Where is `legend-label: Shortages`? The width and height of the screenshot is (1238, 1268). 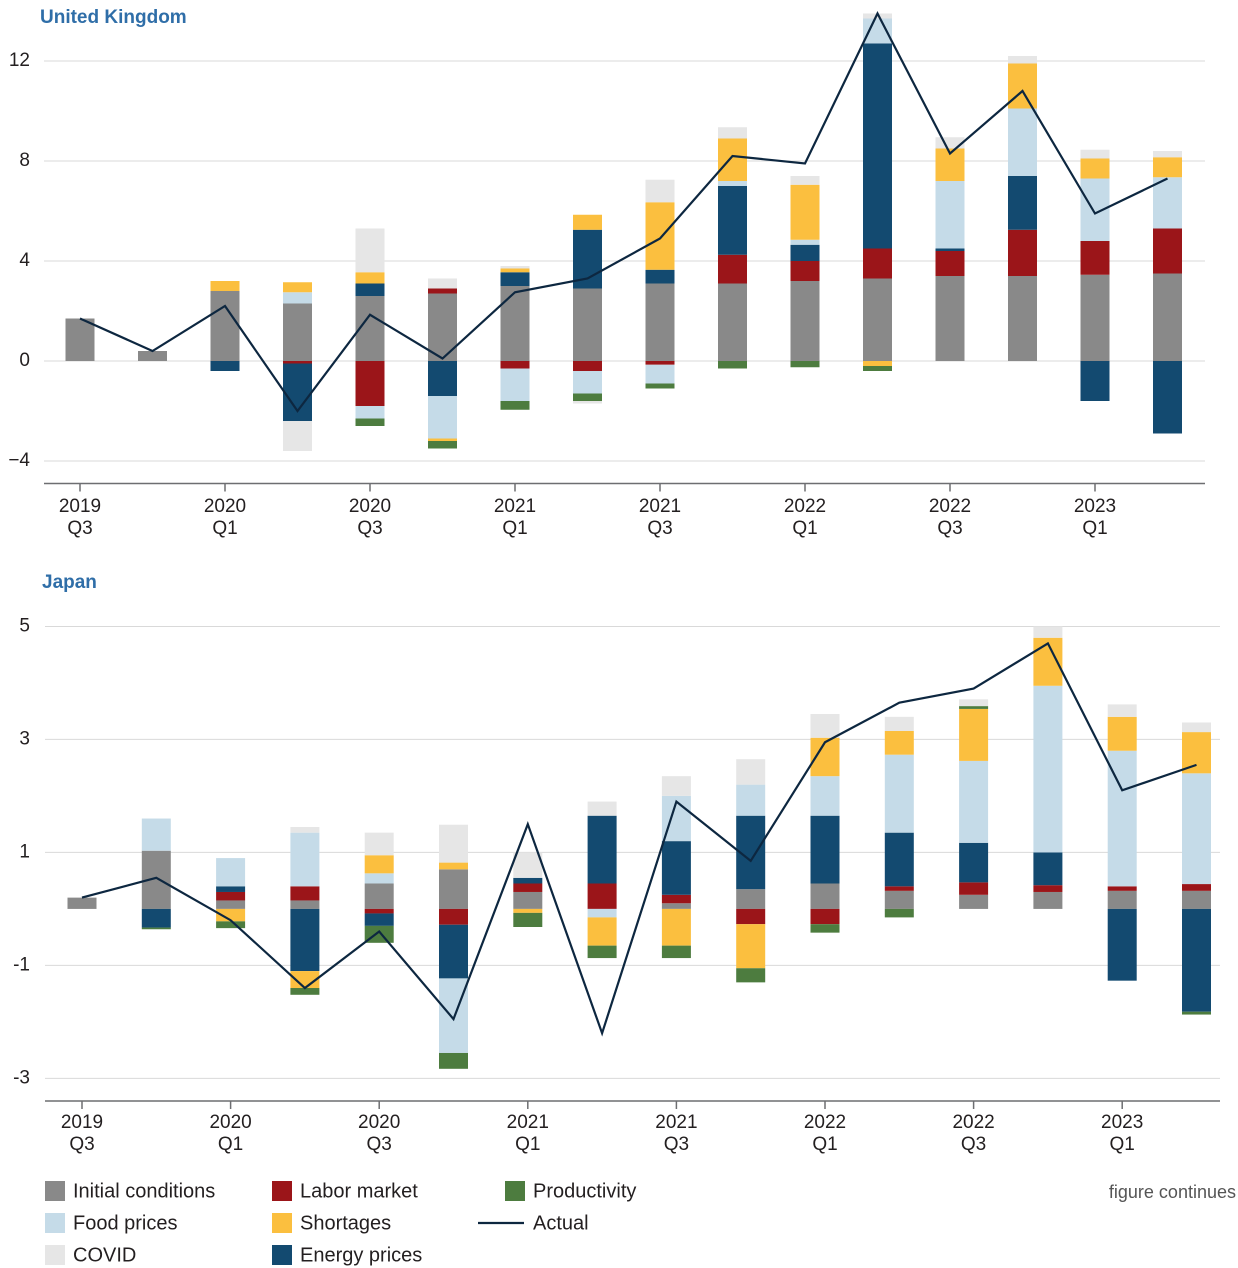
legend-label: Shortages is located at coordinates (345, 1223).